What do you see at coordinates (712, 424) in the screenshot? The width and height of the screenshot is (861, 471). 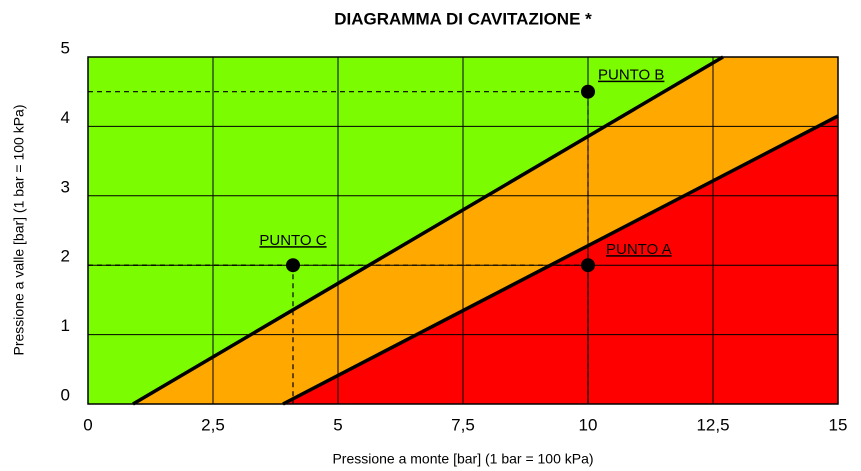 I see `x-tick-label: 12,5` at bounding box center [712, 424].